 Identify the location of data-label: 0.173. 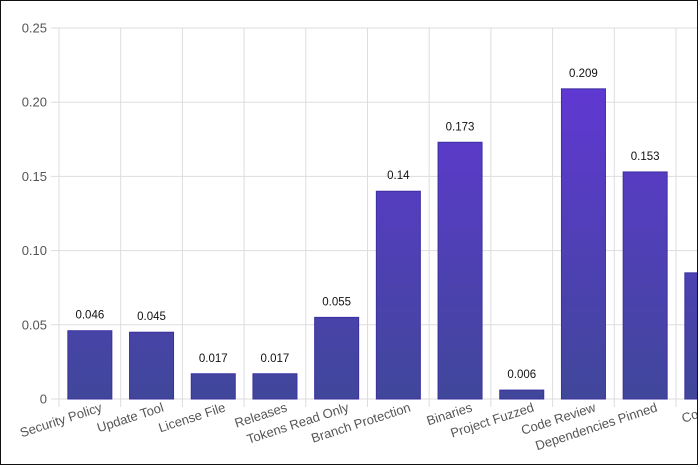
(460, 127).